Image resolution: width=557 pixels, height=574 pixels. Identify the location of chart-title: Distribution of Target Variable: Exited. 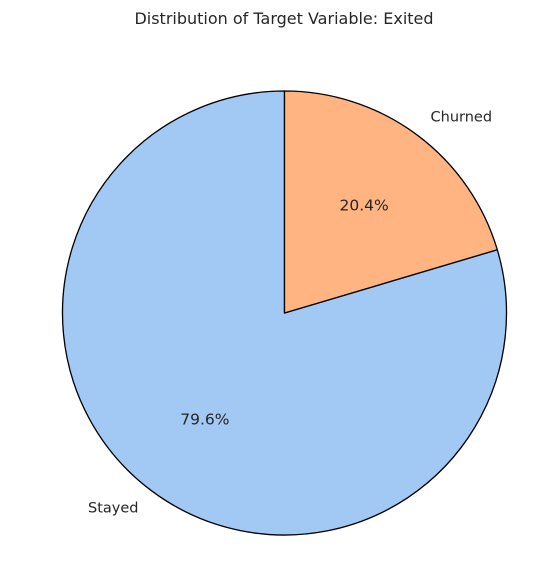
(283, 18).